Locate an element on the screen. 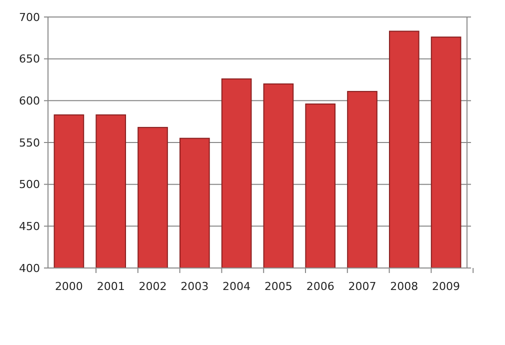 This screenshot has height=345, width=505. x-tick-label: 2004 is located at coordinates (236, 286).